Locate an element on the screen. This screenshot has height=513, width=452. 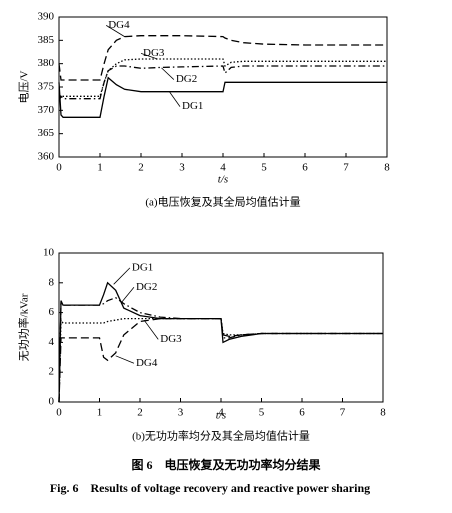
y-tick-label: 2 is located at coordinates (52, 372).